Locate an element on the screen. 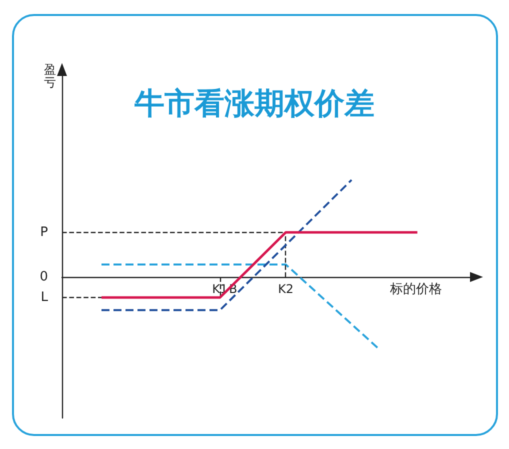  ref-line-label: L is located at coordinates (44, 298).